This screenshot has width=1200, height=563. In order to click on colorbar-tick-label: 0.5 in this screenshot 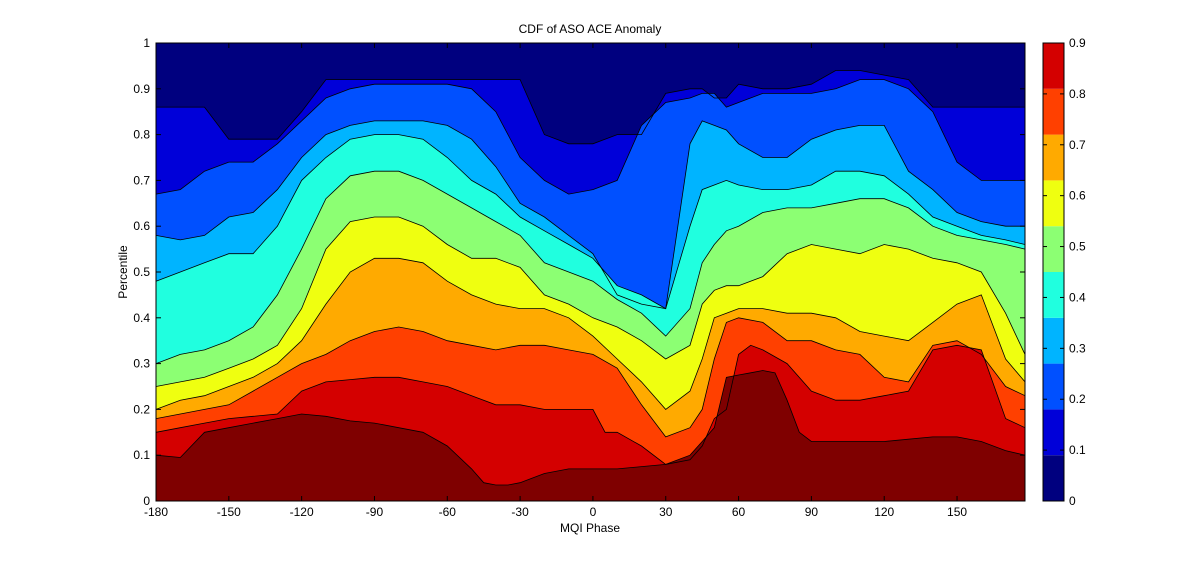, I will do `click(1077, 247)`.